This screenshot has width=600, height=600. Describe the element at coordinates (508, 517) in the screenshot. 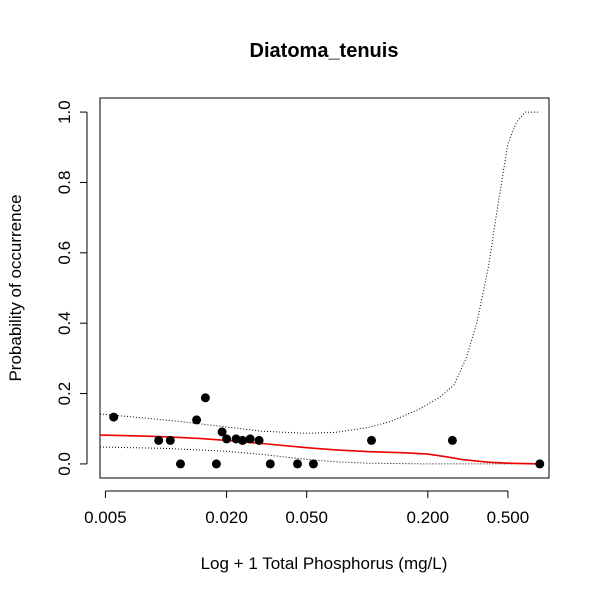

I see `x-tick-label: 0.500` at that location.